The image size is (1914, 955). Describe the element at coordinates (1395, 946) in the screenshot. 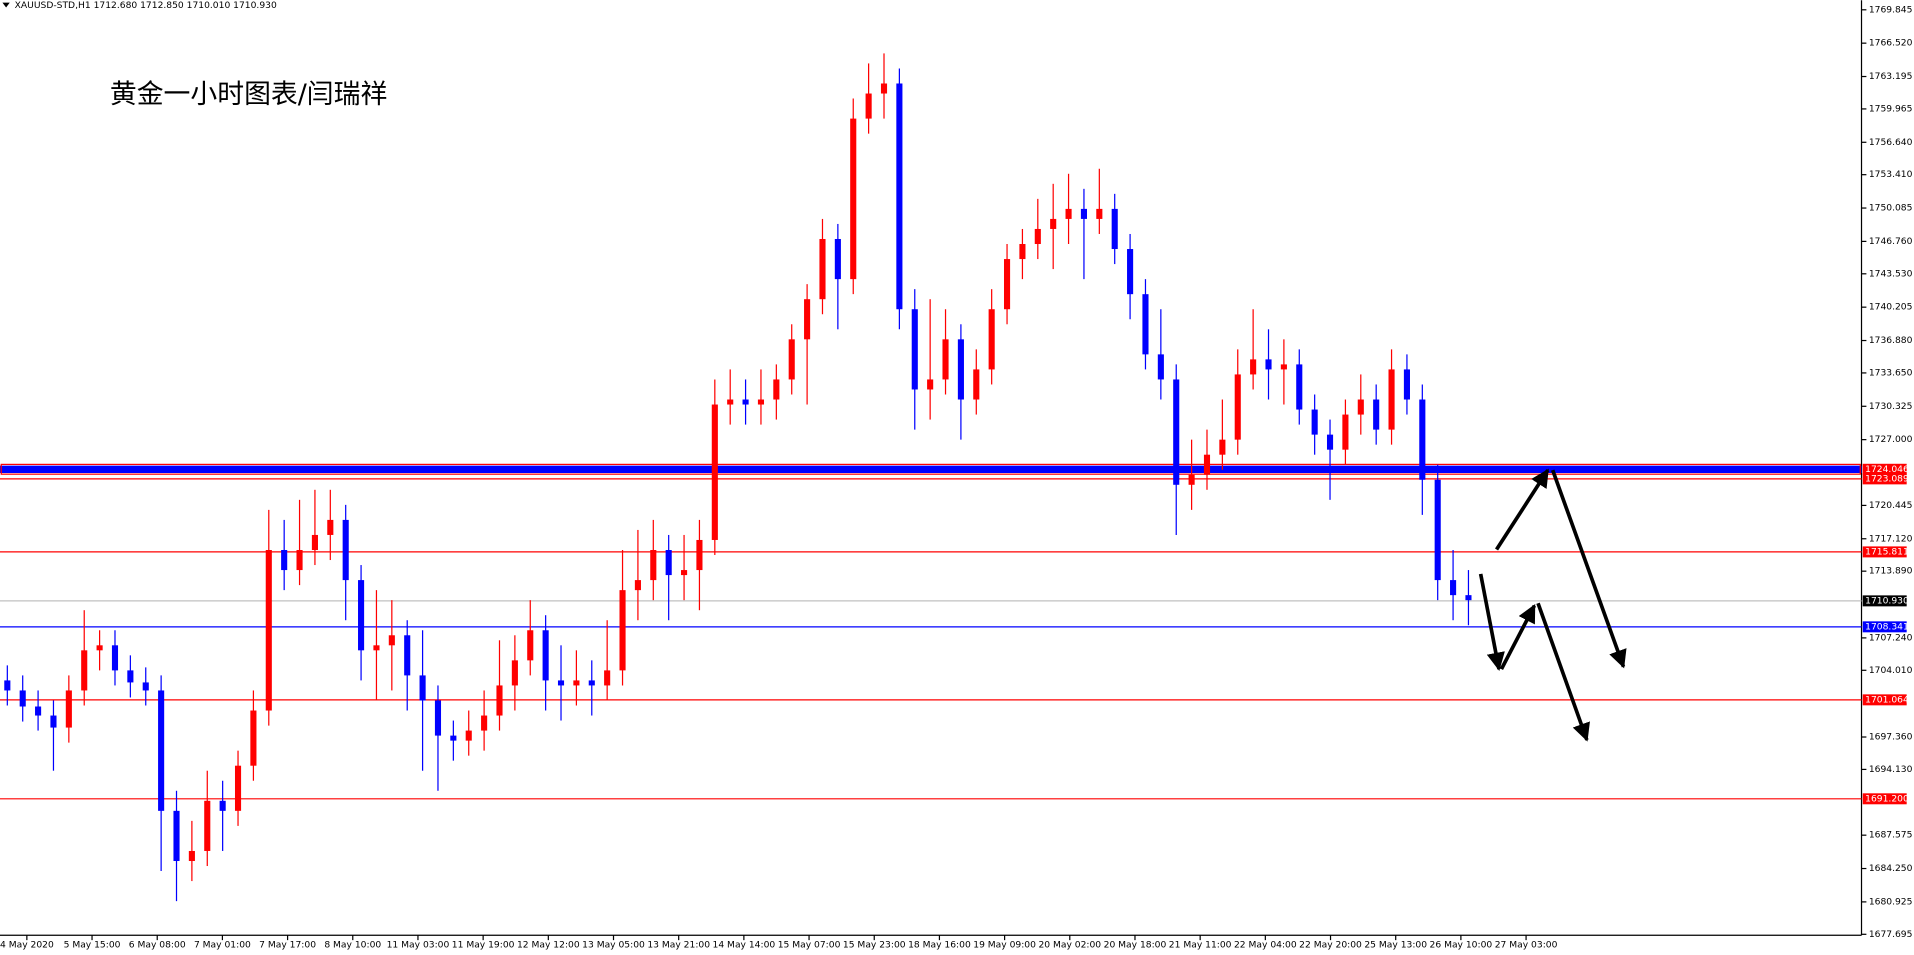

I see `x-tick-label: 25 May 13:00` at that location.